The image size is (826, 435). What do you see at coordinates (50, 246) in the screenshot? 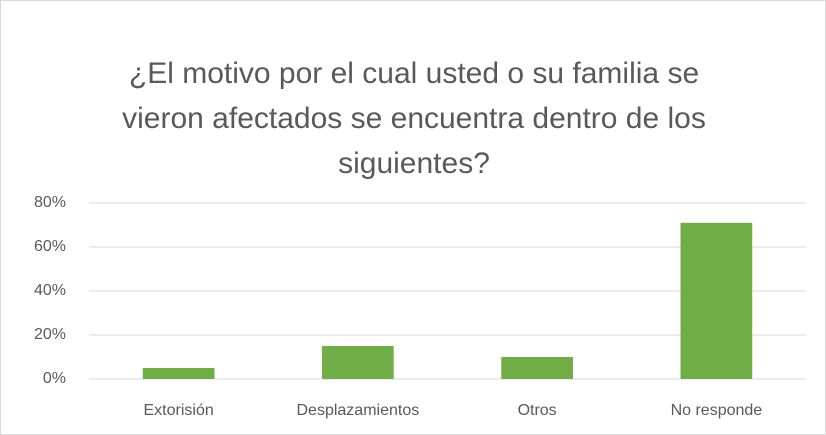
I see `y-tick-label: 60%` at bounding box center [50, 246].